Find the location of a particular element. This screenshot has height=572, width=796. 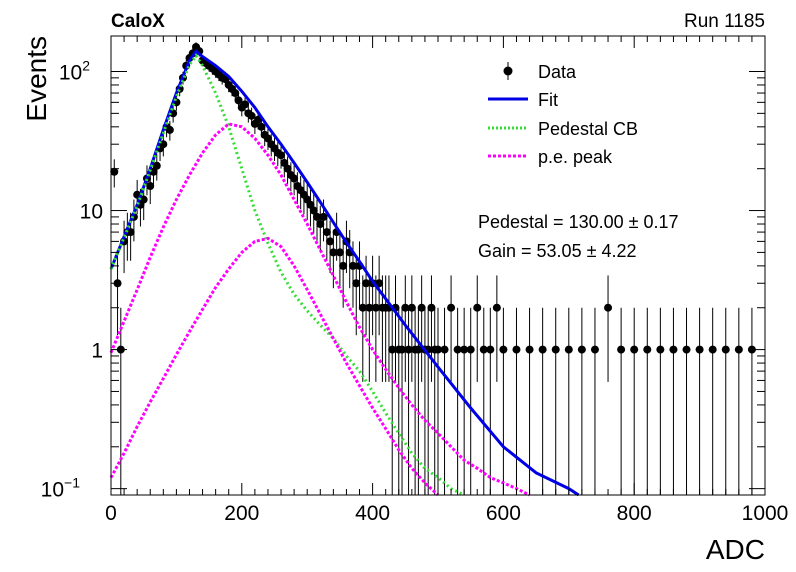

legend-entry-data: Data is located at coordinates (540, 72).